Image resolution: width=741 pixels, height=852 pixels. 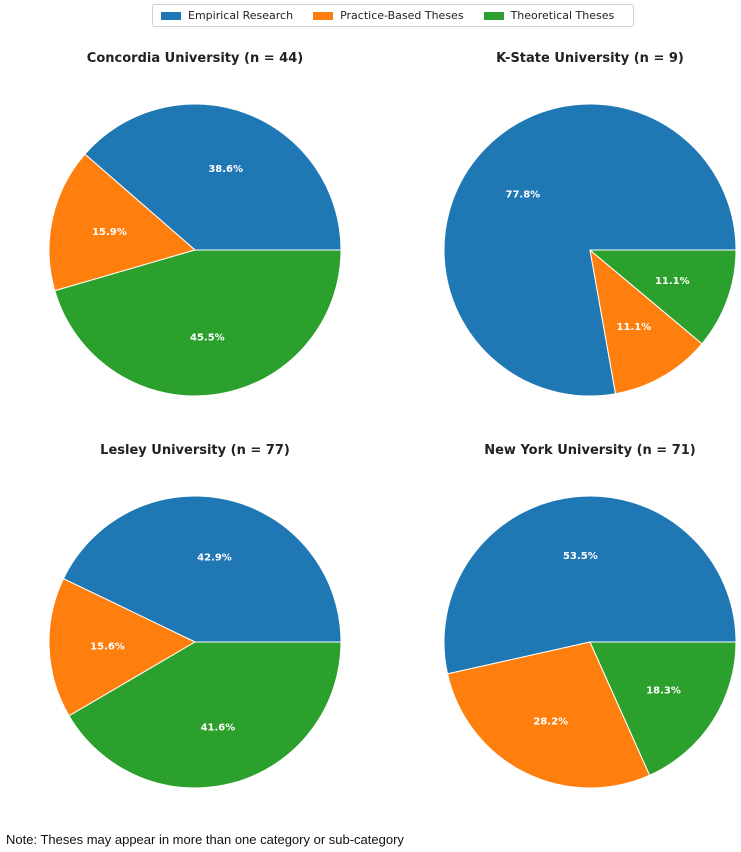 I want to click on legend-label-practice: Practice-Based Theses, so click(x=402, y=15).